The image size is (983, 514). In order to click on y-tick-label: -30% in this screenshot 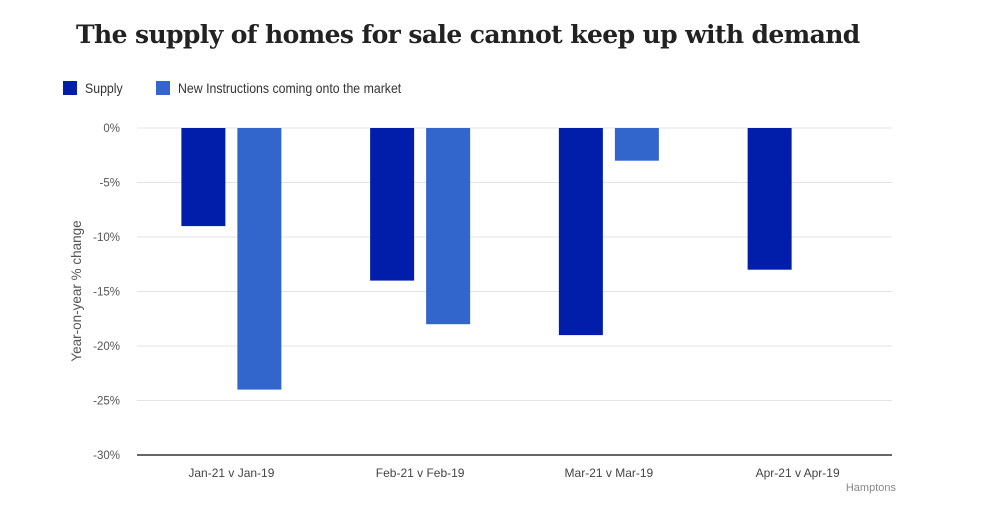, I will do `click(106, 456)`.